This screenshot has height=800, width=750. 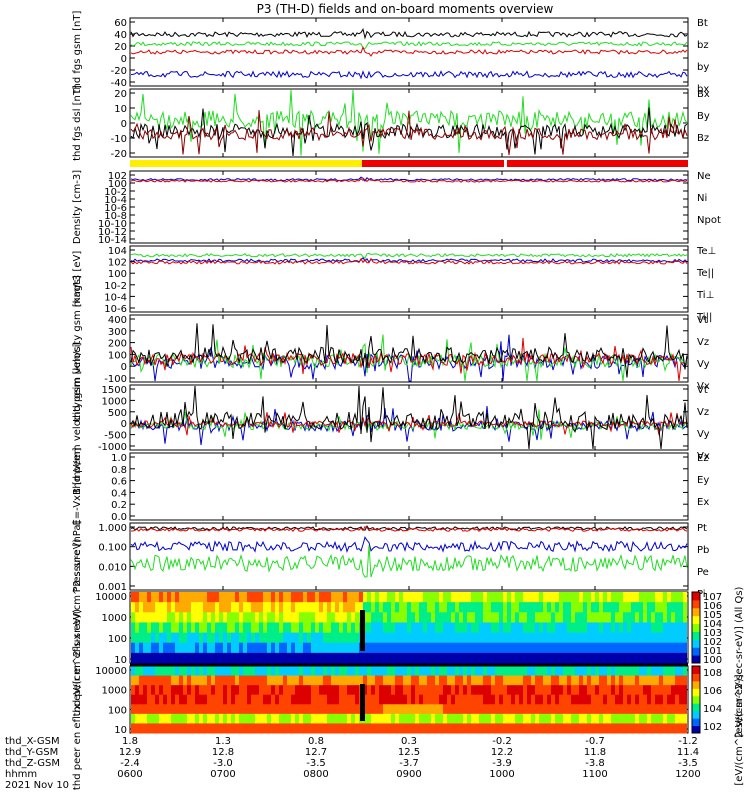 I want to click on ytick-label-1-2: 0, so click(x=124, y=124).